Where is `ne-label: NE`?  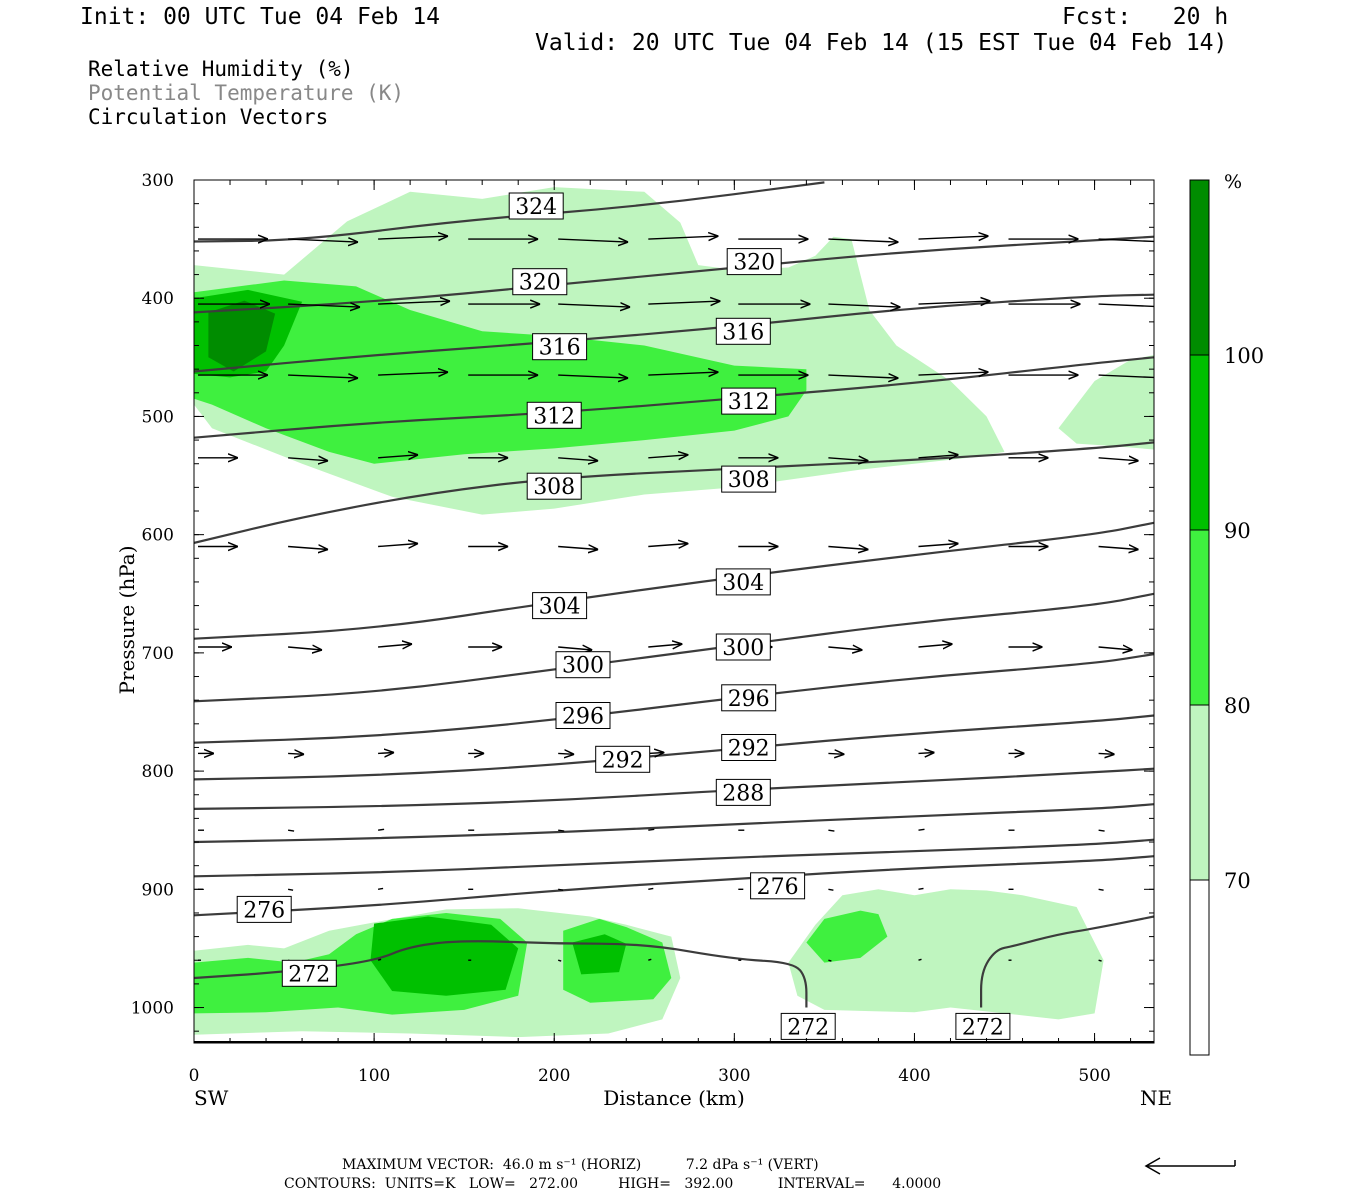
ne-label: NE is located at coordinates (1156, 1098).